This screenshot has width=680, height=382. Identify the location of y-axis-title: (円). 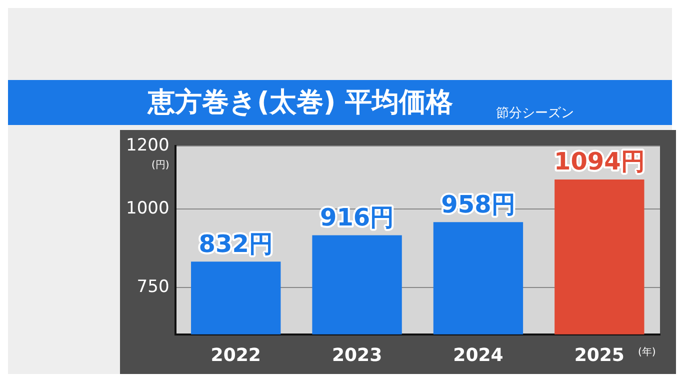
(160, 165).